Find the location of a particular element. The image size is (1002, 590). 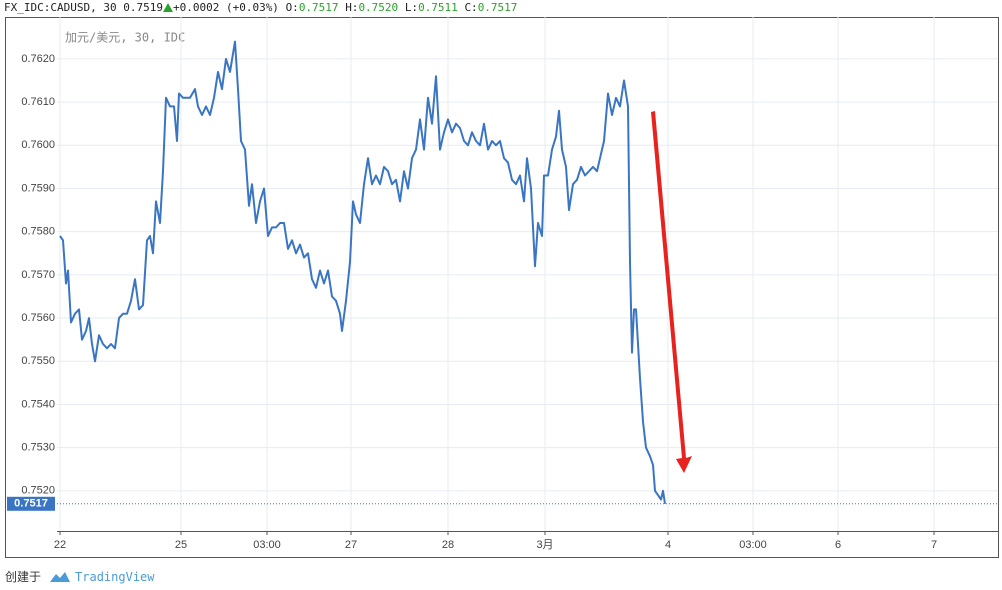

last-price-box is located at coordinates (31, 503).